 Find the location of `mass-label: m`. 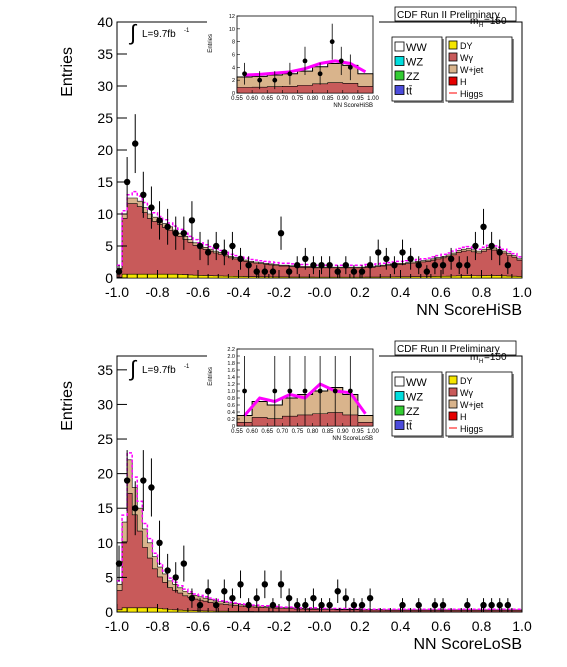

mass-label: m is located at coordinates (474, 357).